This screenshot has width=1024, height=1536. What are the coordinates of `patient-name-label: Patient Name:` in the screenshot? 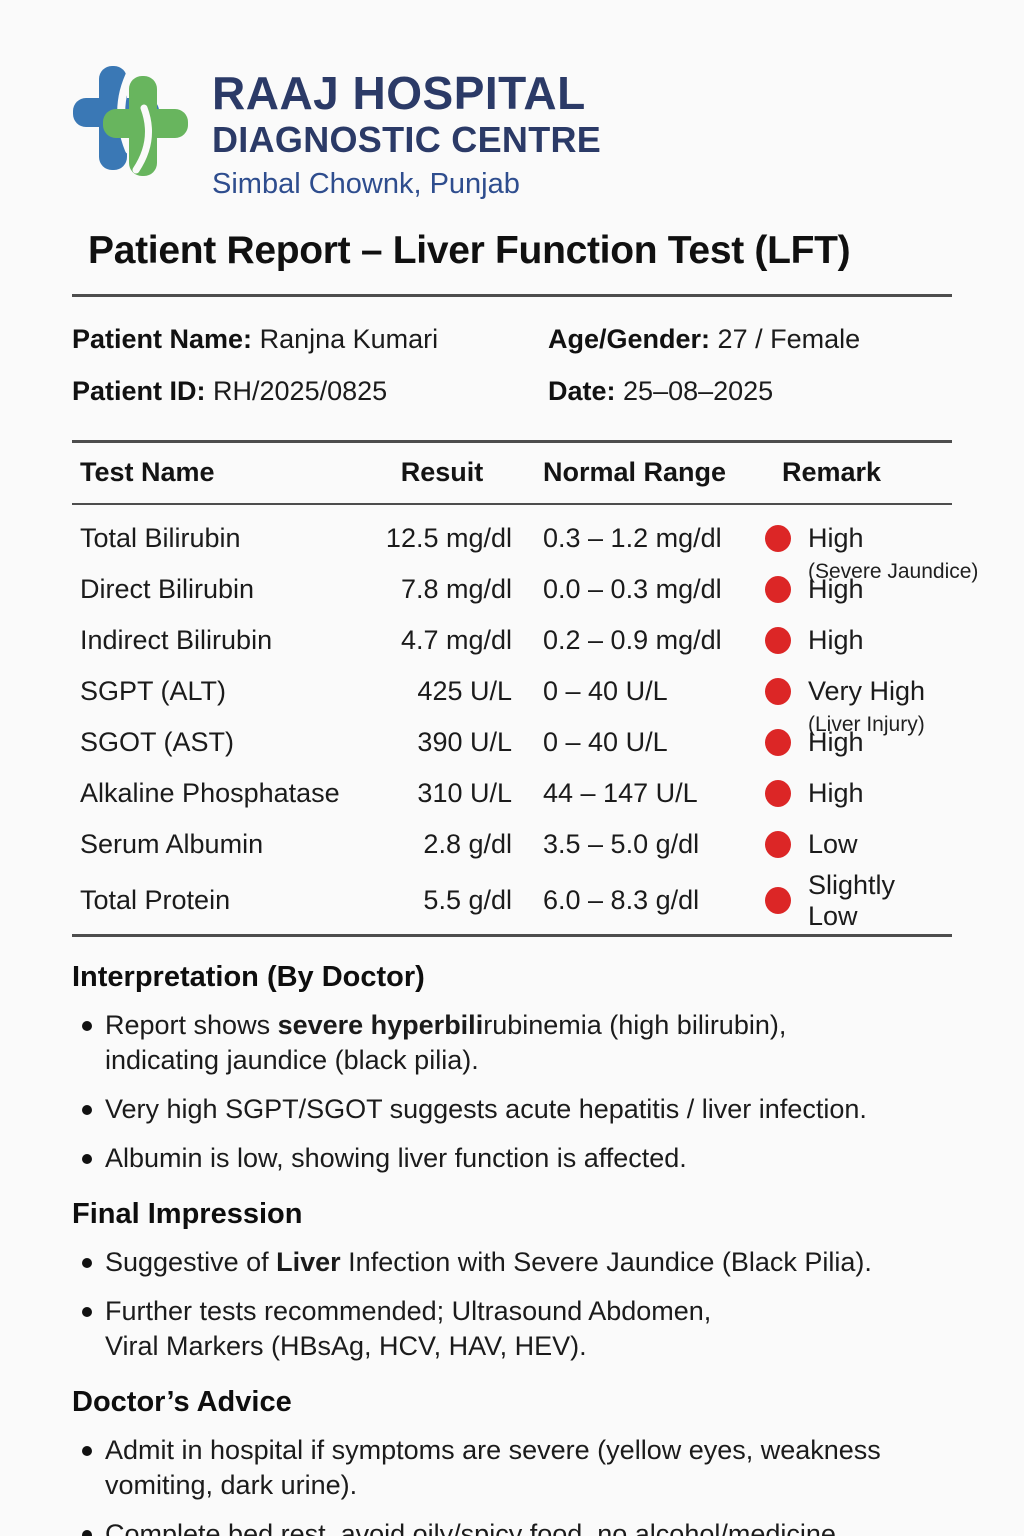 It's located at (162, 338).